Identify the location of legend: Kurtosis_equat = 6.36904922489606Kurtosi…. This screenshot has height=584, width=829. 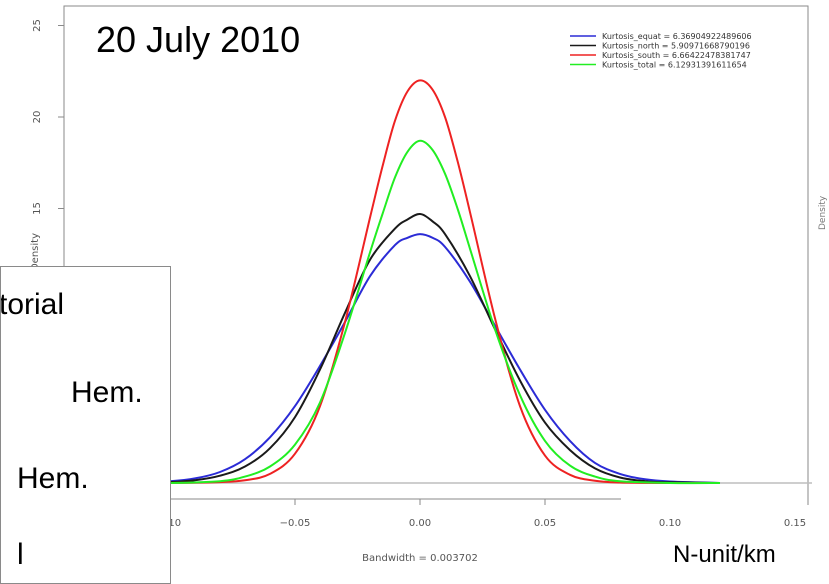
(661, 51).